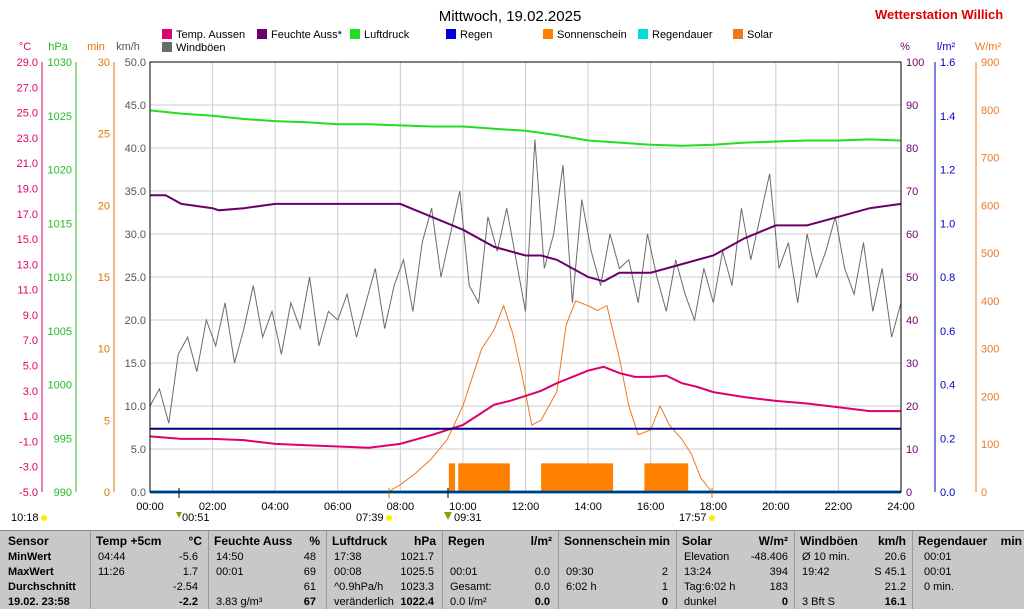  I want to click on stats-cell: 21.2, so click(895, 587).